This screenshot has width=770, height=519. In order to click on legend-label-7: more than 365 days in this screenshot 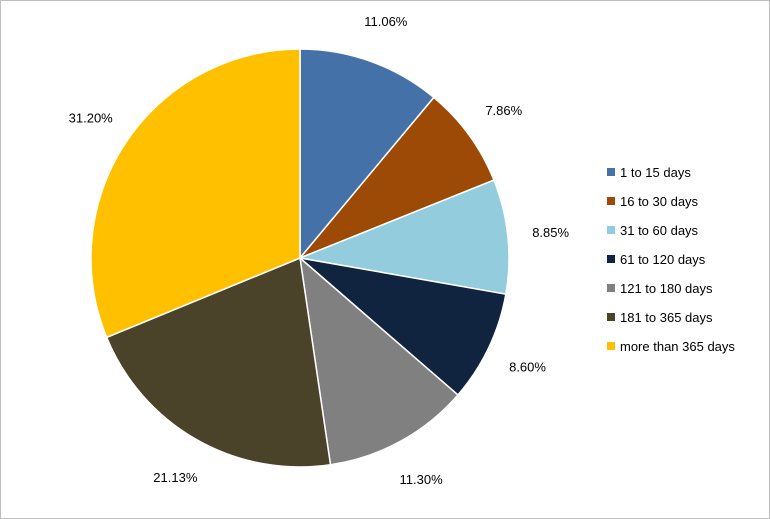, I will do `click(677, 346)`.